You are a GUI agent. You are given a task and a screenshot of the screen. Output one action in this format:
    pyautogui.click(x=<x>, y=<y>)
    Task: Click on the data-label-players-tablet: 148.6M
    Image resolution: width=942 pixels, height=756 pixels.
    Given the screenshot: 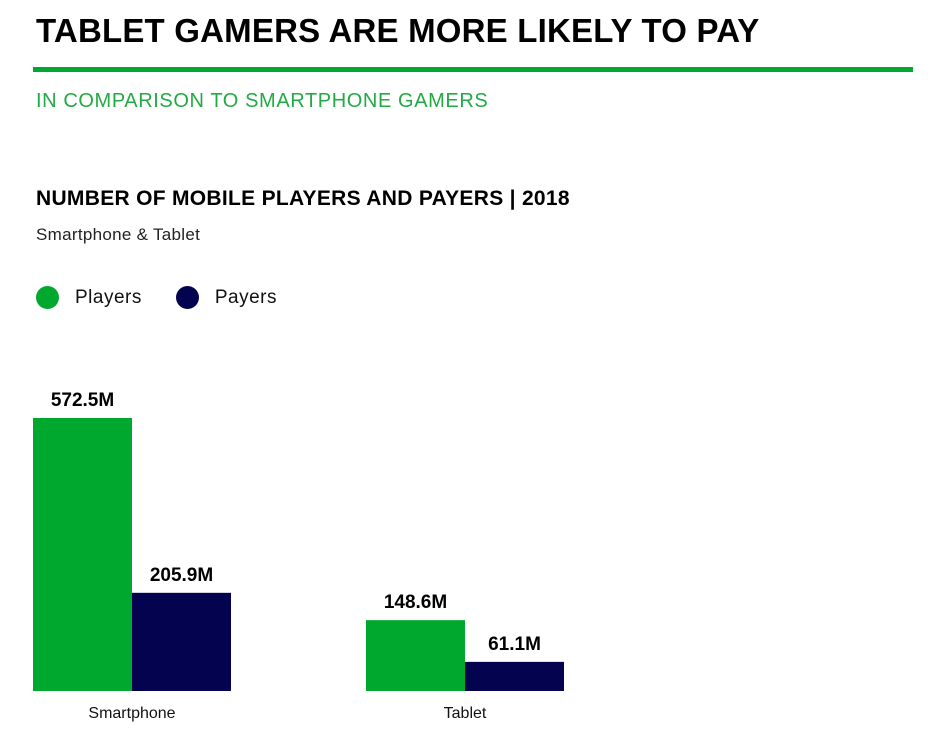 What is the action you would take?
    pyautogui.click(x=415, y=602)
    